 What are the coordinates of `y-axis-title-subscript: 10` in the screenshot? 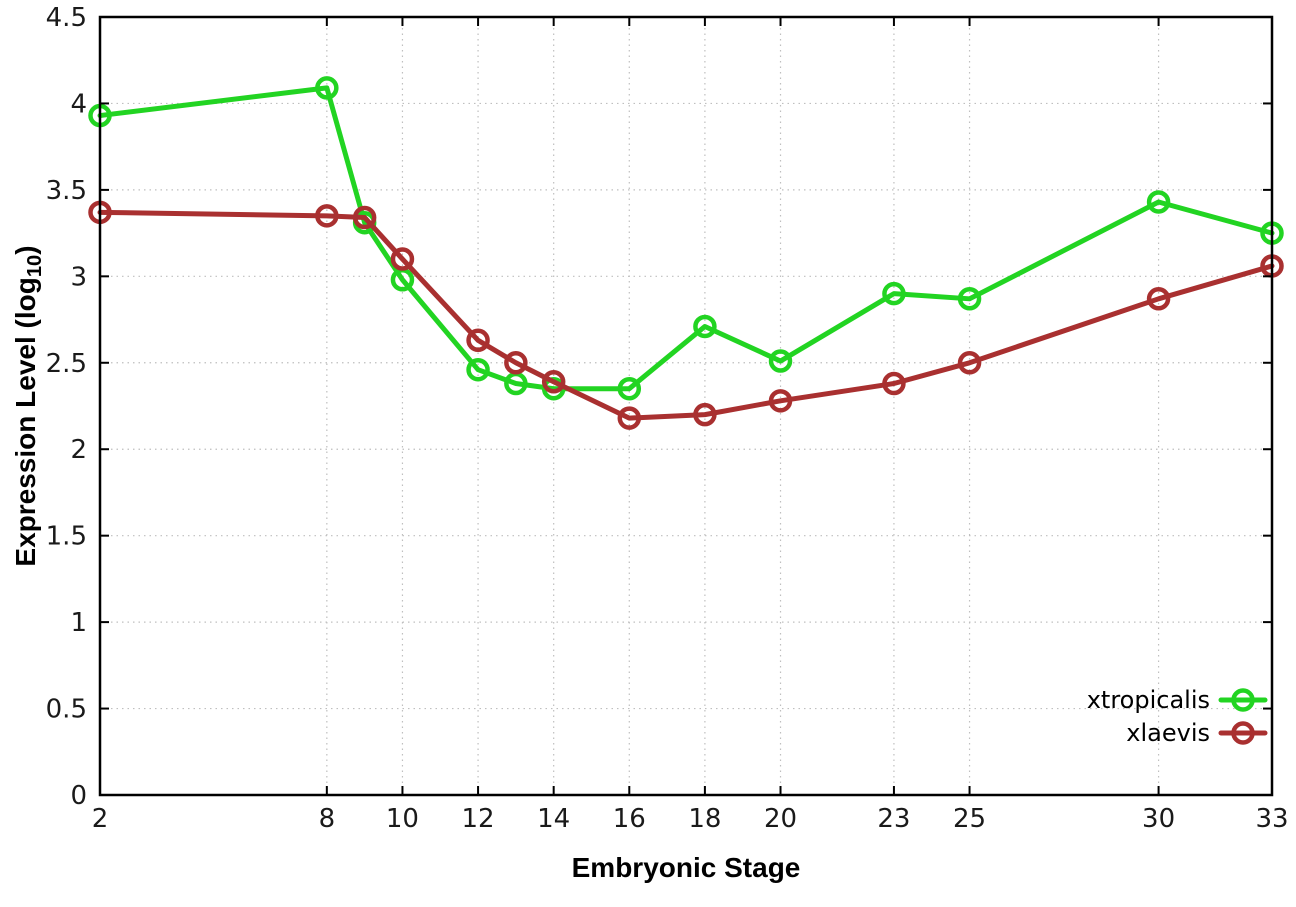 It's located at (34, 266).